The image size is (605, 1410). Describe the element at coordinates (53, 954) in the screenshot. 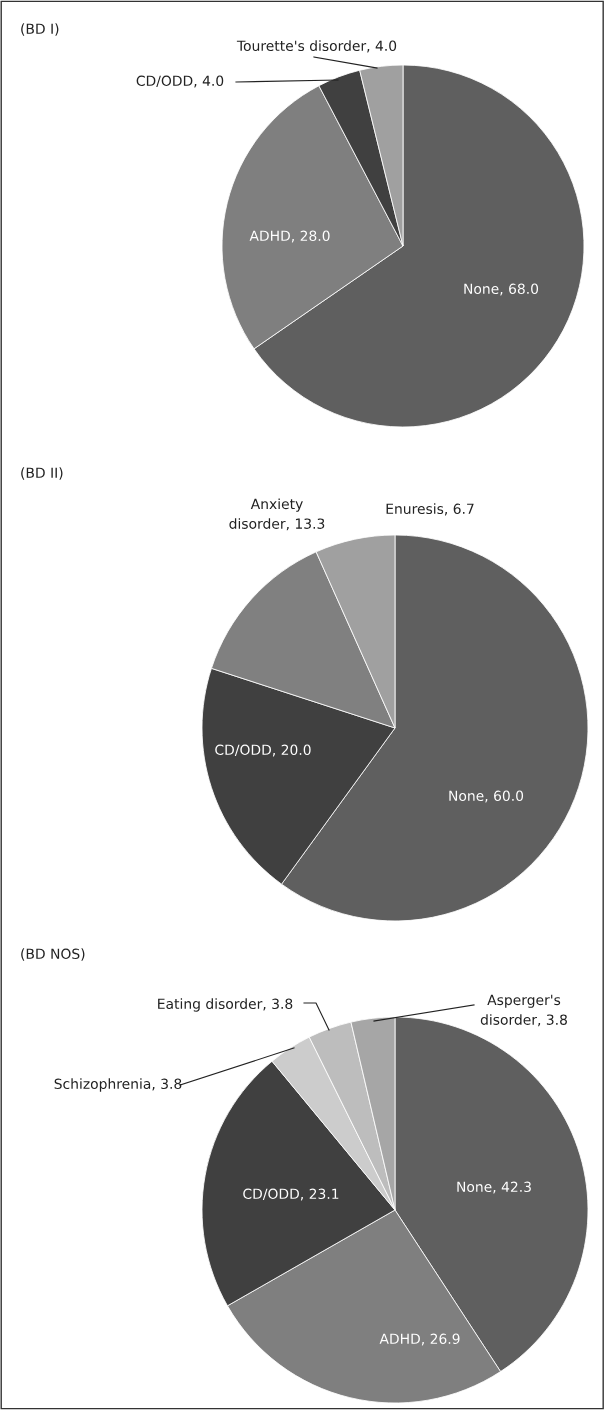

I see `chart-title: (BD NOS)` at that location.